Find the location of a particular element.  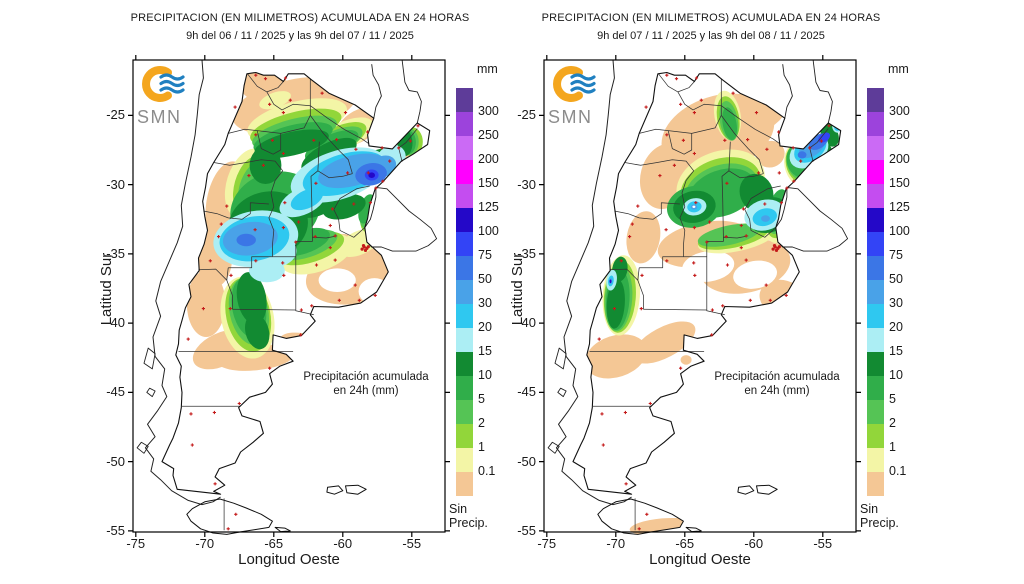

x-axis-label: Longitud Oeste is located at coordinates (289, 559).